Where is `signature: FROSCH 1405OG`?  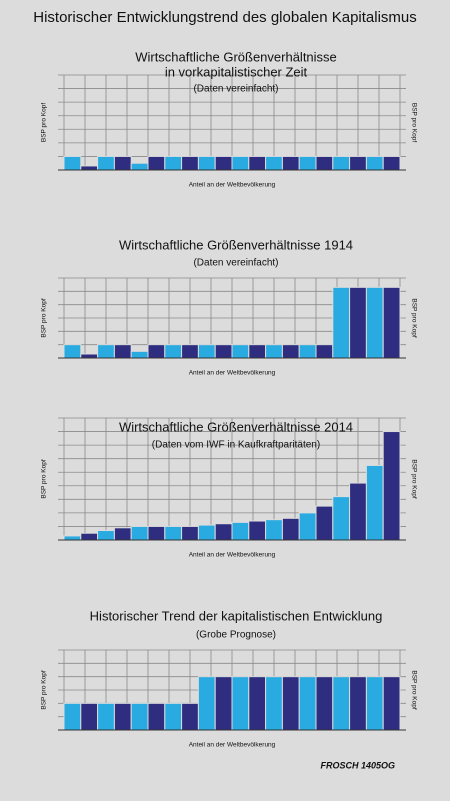
signature: FROSCH 1405OG is located at coordinates (357, 765).